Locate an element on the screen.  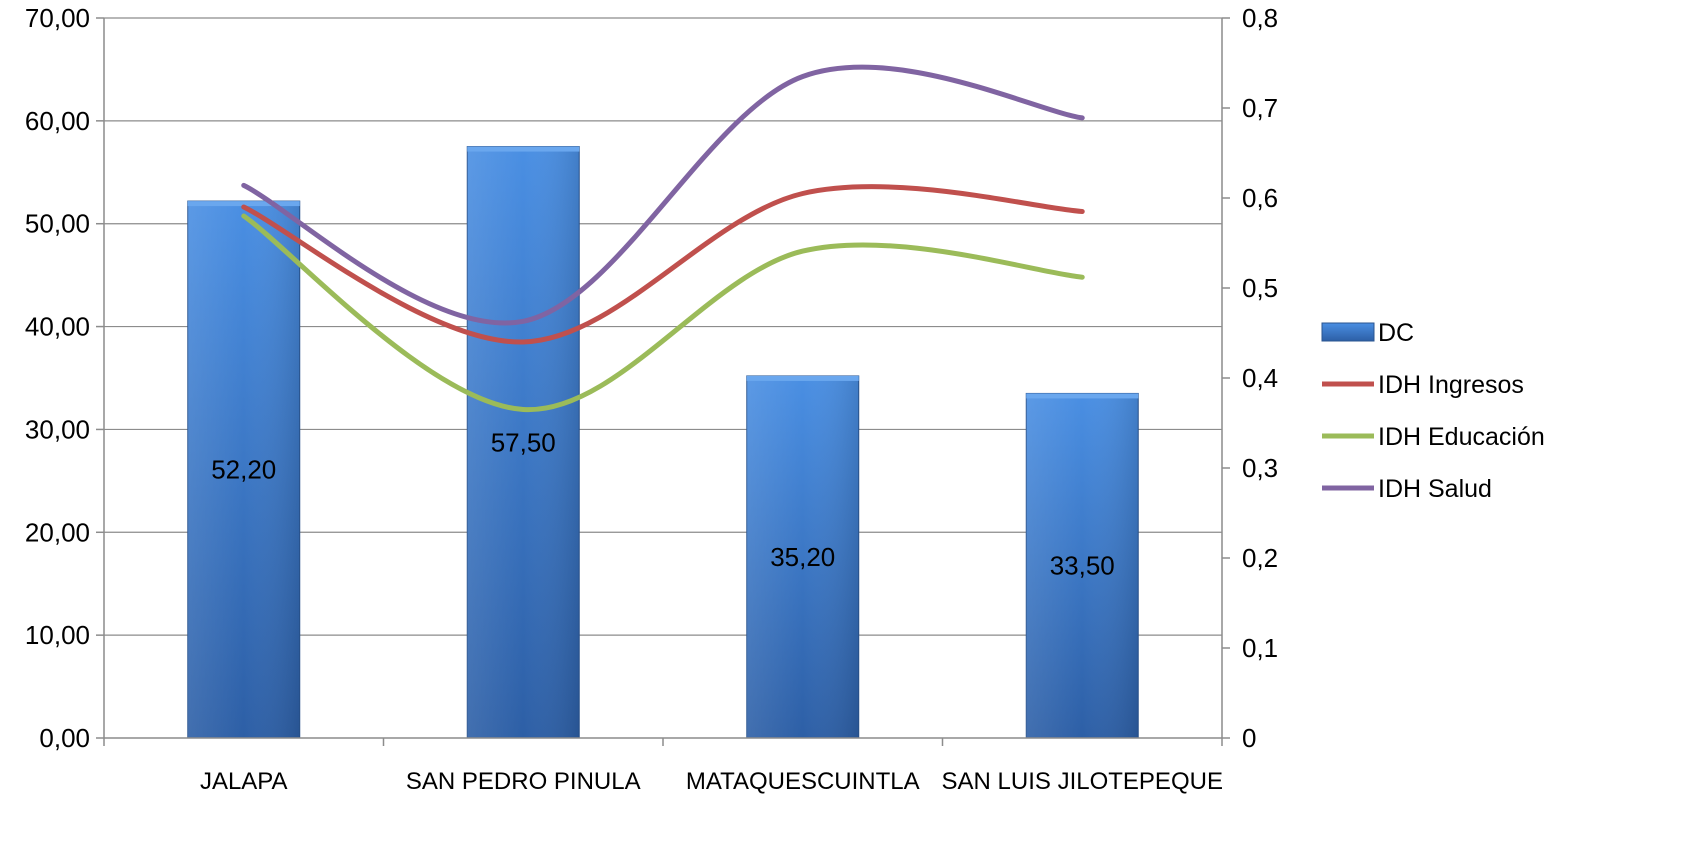
y-axis-right-ticks: 0 0,1 0,2 0,3 0,4 0,5 0,6 0,7 0,8 is located at coordinates (1260, 378).